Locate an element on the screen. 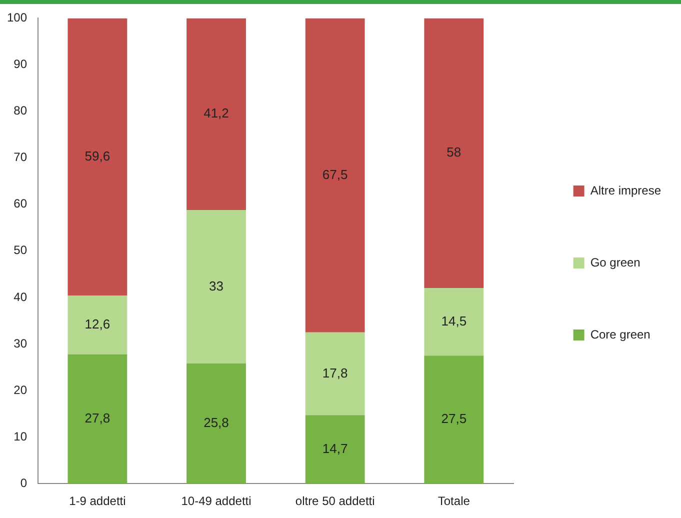 The image size is (681, 518). y-tick-label: 40 is located at coordinates (21, 297).